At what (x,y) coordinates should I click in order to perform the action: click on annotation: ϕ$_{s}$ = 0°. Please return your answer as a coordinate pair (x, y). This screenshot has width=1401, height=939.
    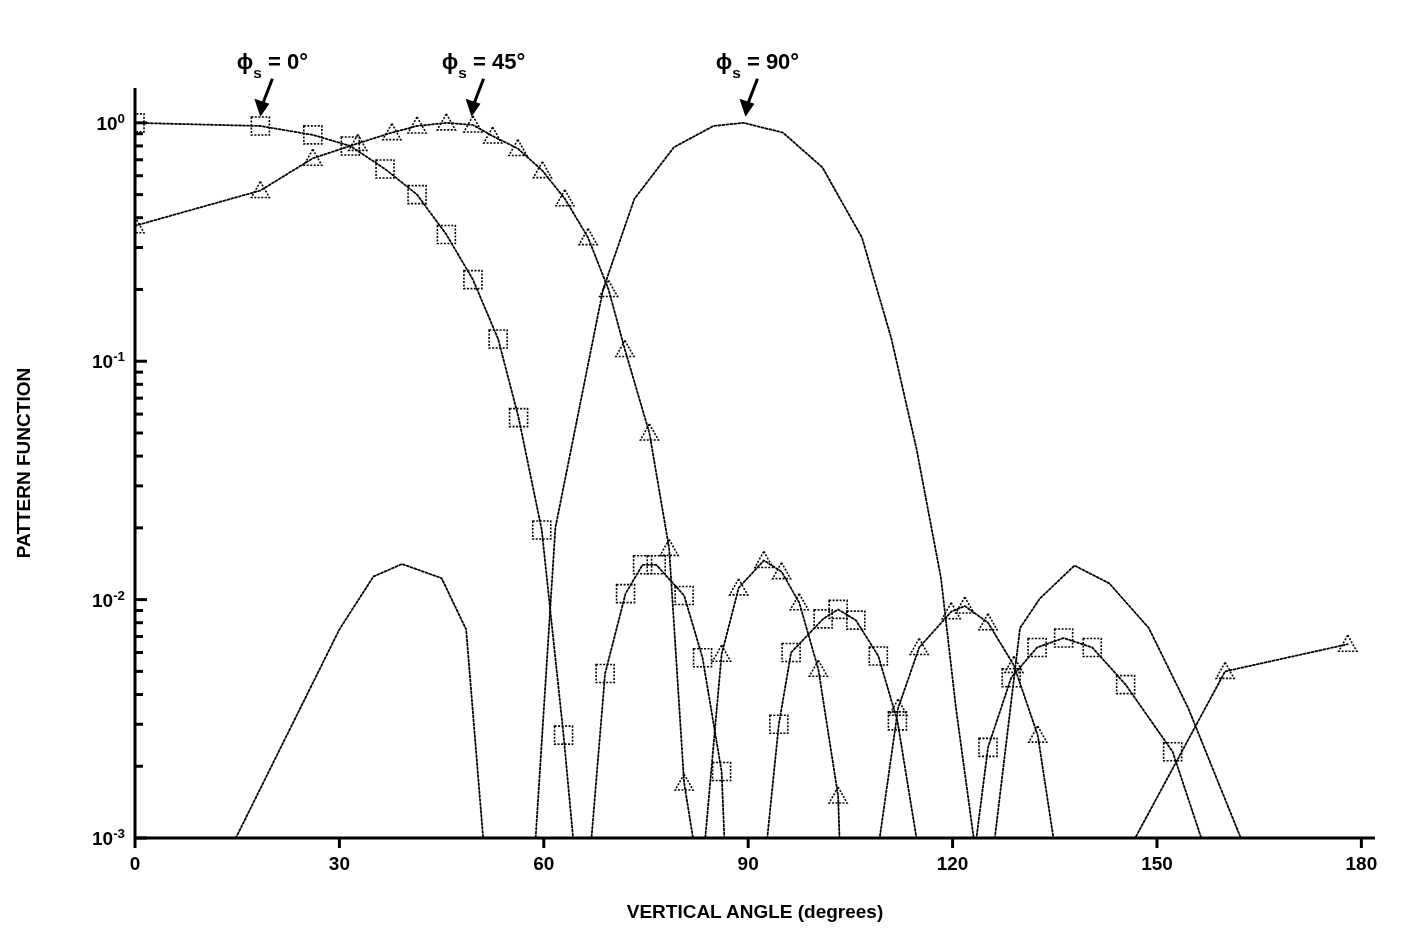
    Looking at the image, I should click on (272, 64).